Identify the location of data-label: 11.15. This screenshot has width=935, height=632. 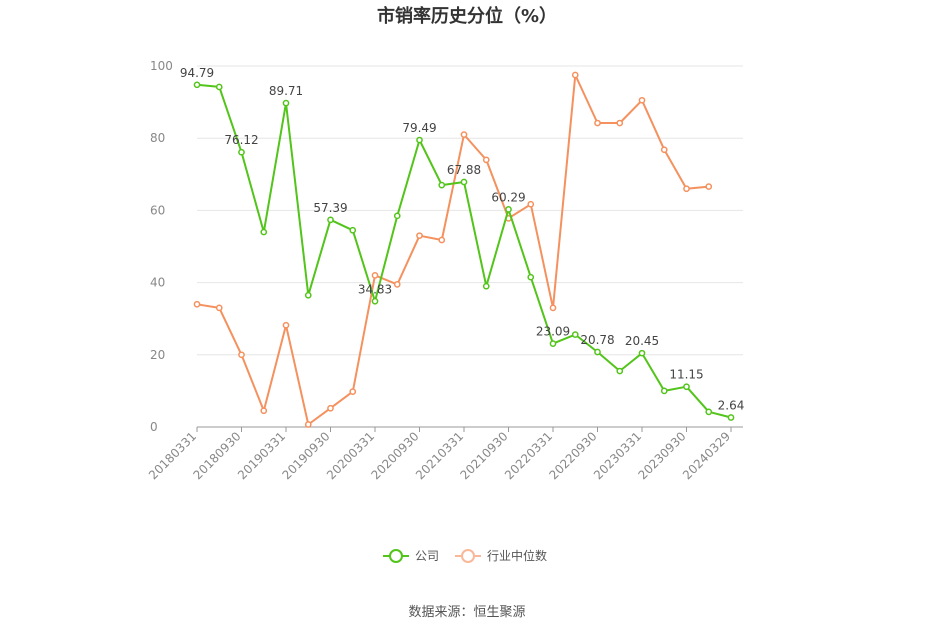
(686, 375).